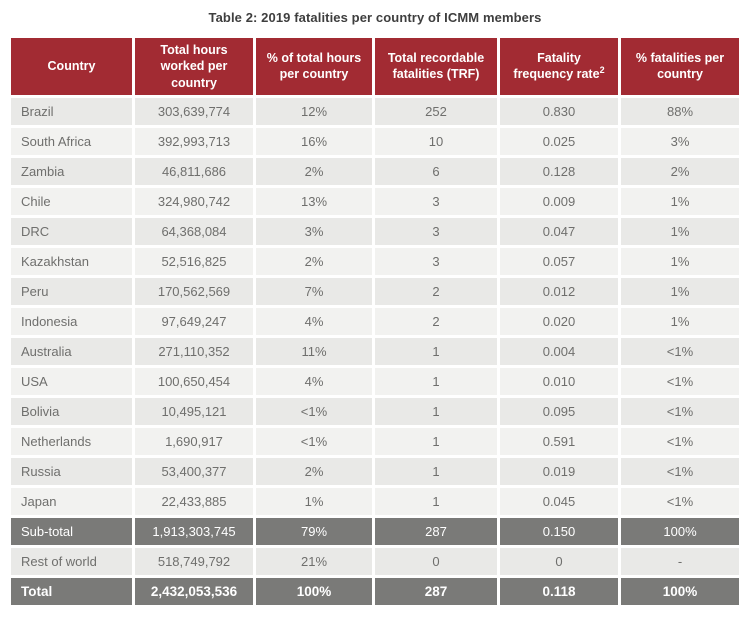 This screenshot has width=750, height=621. I want to click on total-hours-cell: 10,495,121, so click(194, 411).